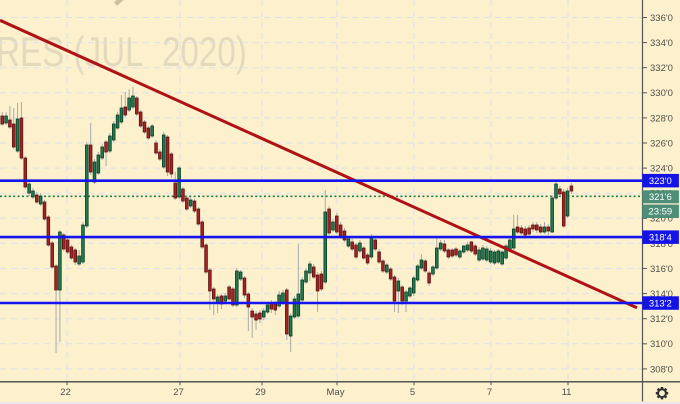 The width and height of the screenshot is (680, 404). I want to click on svg-text: 330'0, so click(661, 93).